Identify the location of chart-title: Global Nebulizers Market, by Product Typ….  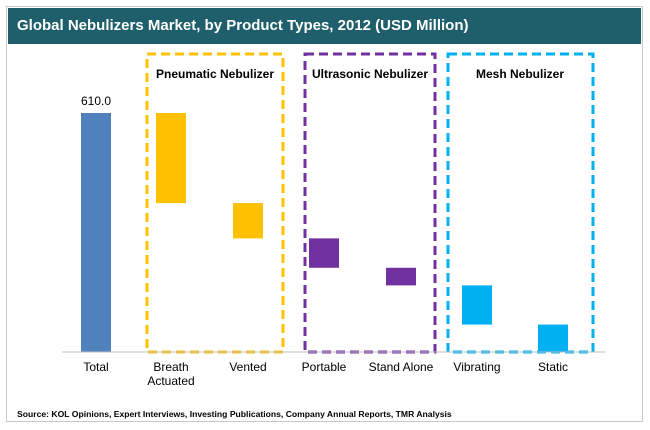
(243, 25).